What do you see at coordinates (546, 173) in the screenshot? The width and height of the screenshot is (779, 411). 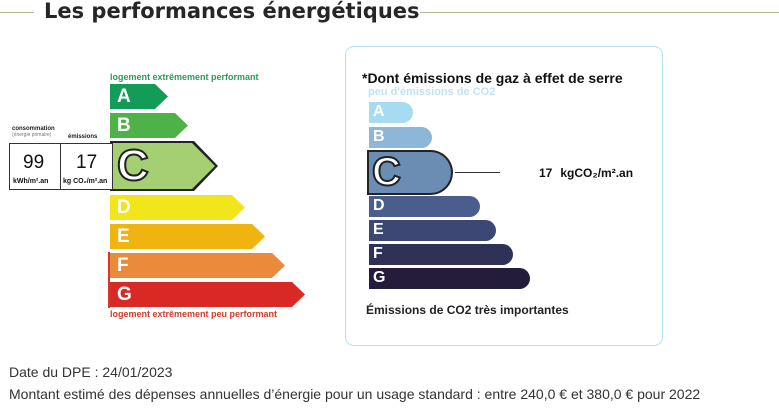 I see `ges-value: 17` at bounding box center [546, 173].